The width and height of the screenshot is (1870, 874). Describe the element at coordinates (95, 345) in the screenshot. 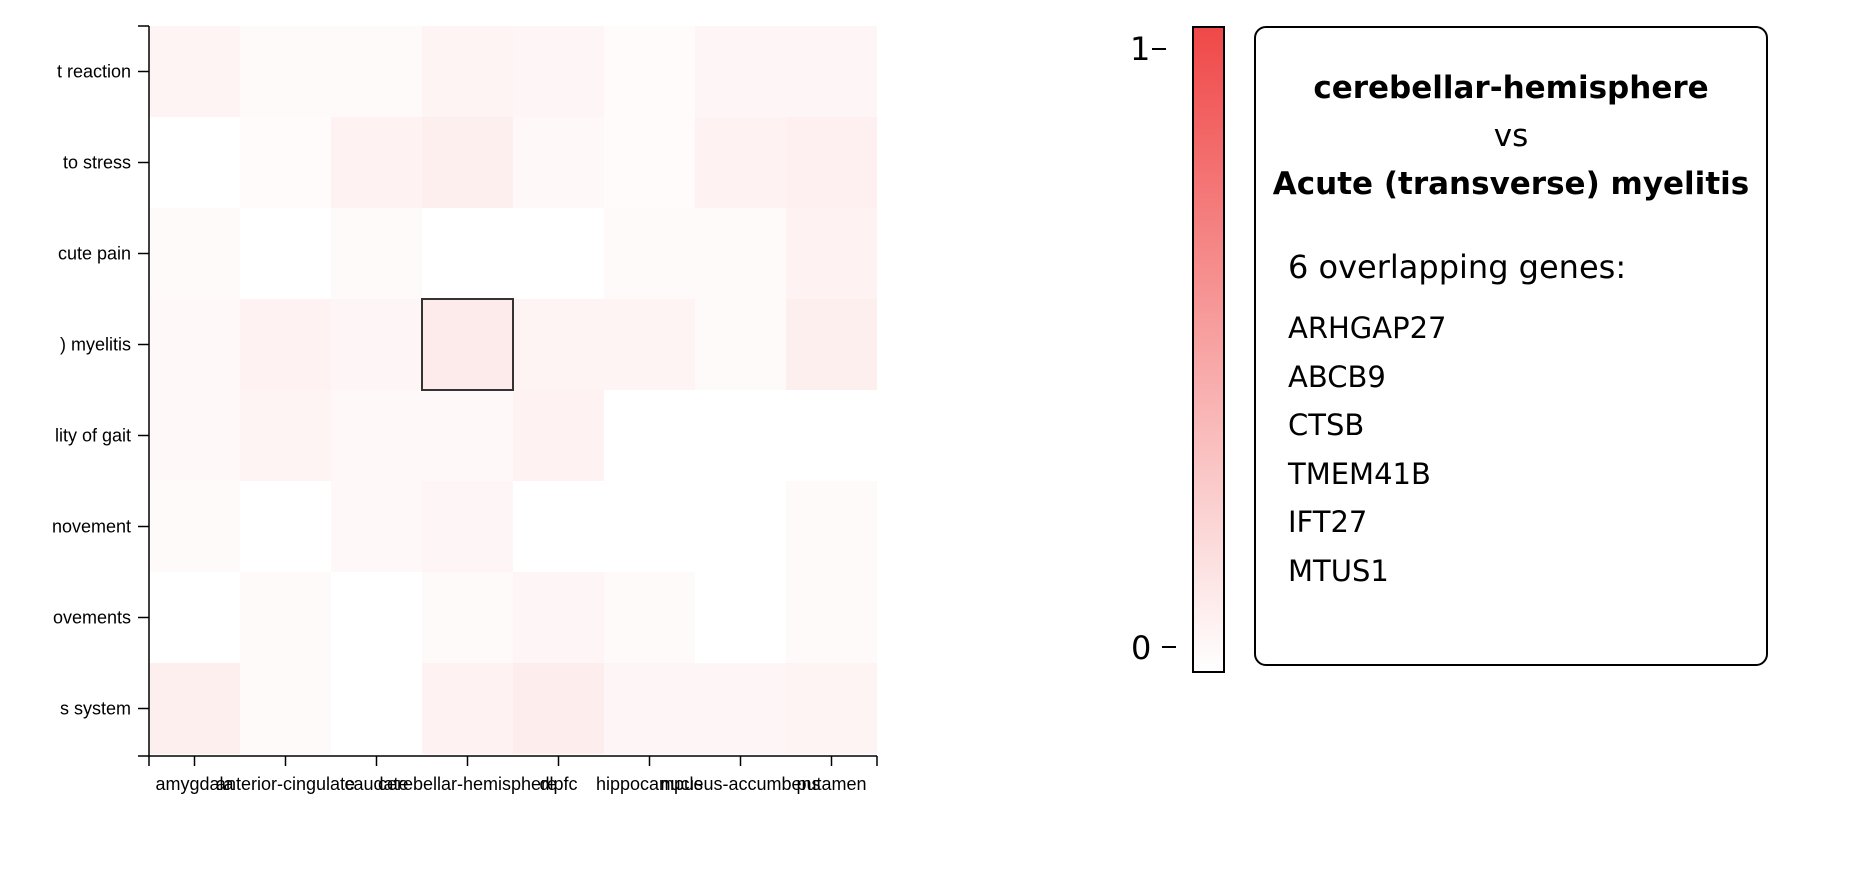

I see `y-tick-label: ) myelitis` at that location.